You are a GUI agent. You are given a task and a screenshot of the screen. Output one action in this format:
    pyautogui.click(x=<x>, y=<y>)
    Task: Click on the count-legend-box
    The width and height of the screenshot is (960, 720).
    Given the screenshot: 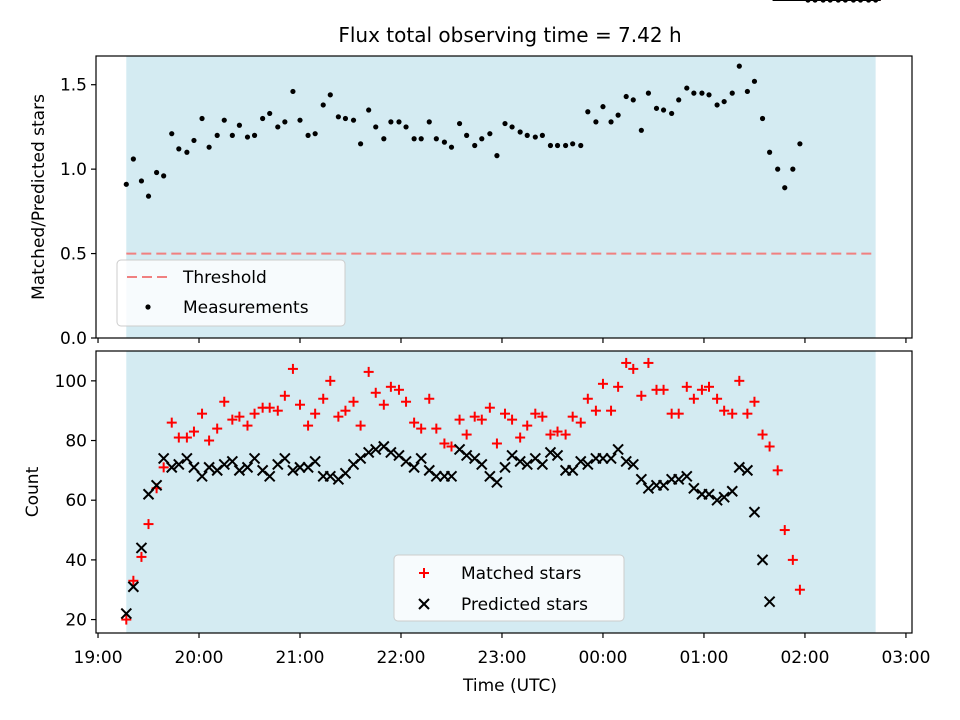 What is the action you would take?
    pyautogui.click(x=509, y=588)
    